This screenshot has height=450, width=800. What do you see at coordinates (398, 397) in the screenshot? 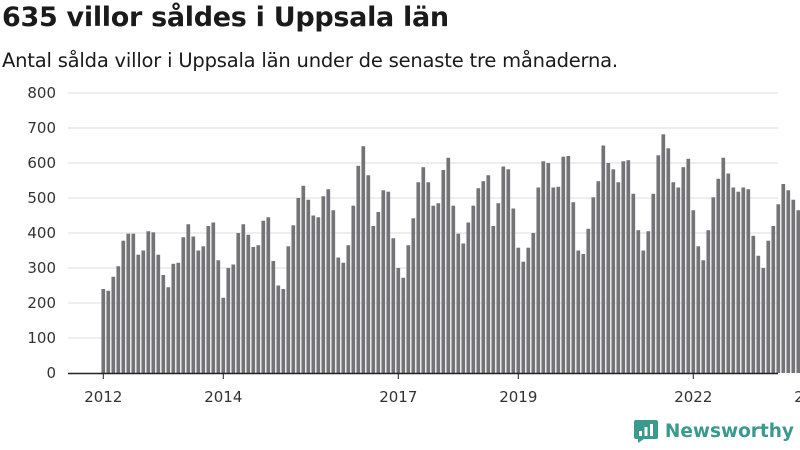
I see `x-tick-label: 2017` at bounding box center [398, 397].